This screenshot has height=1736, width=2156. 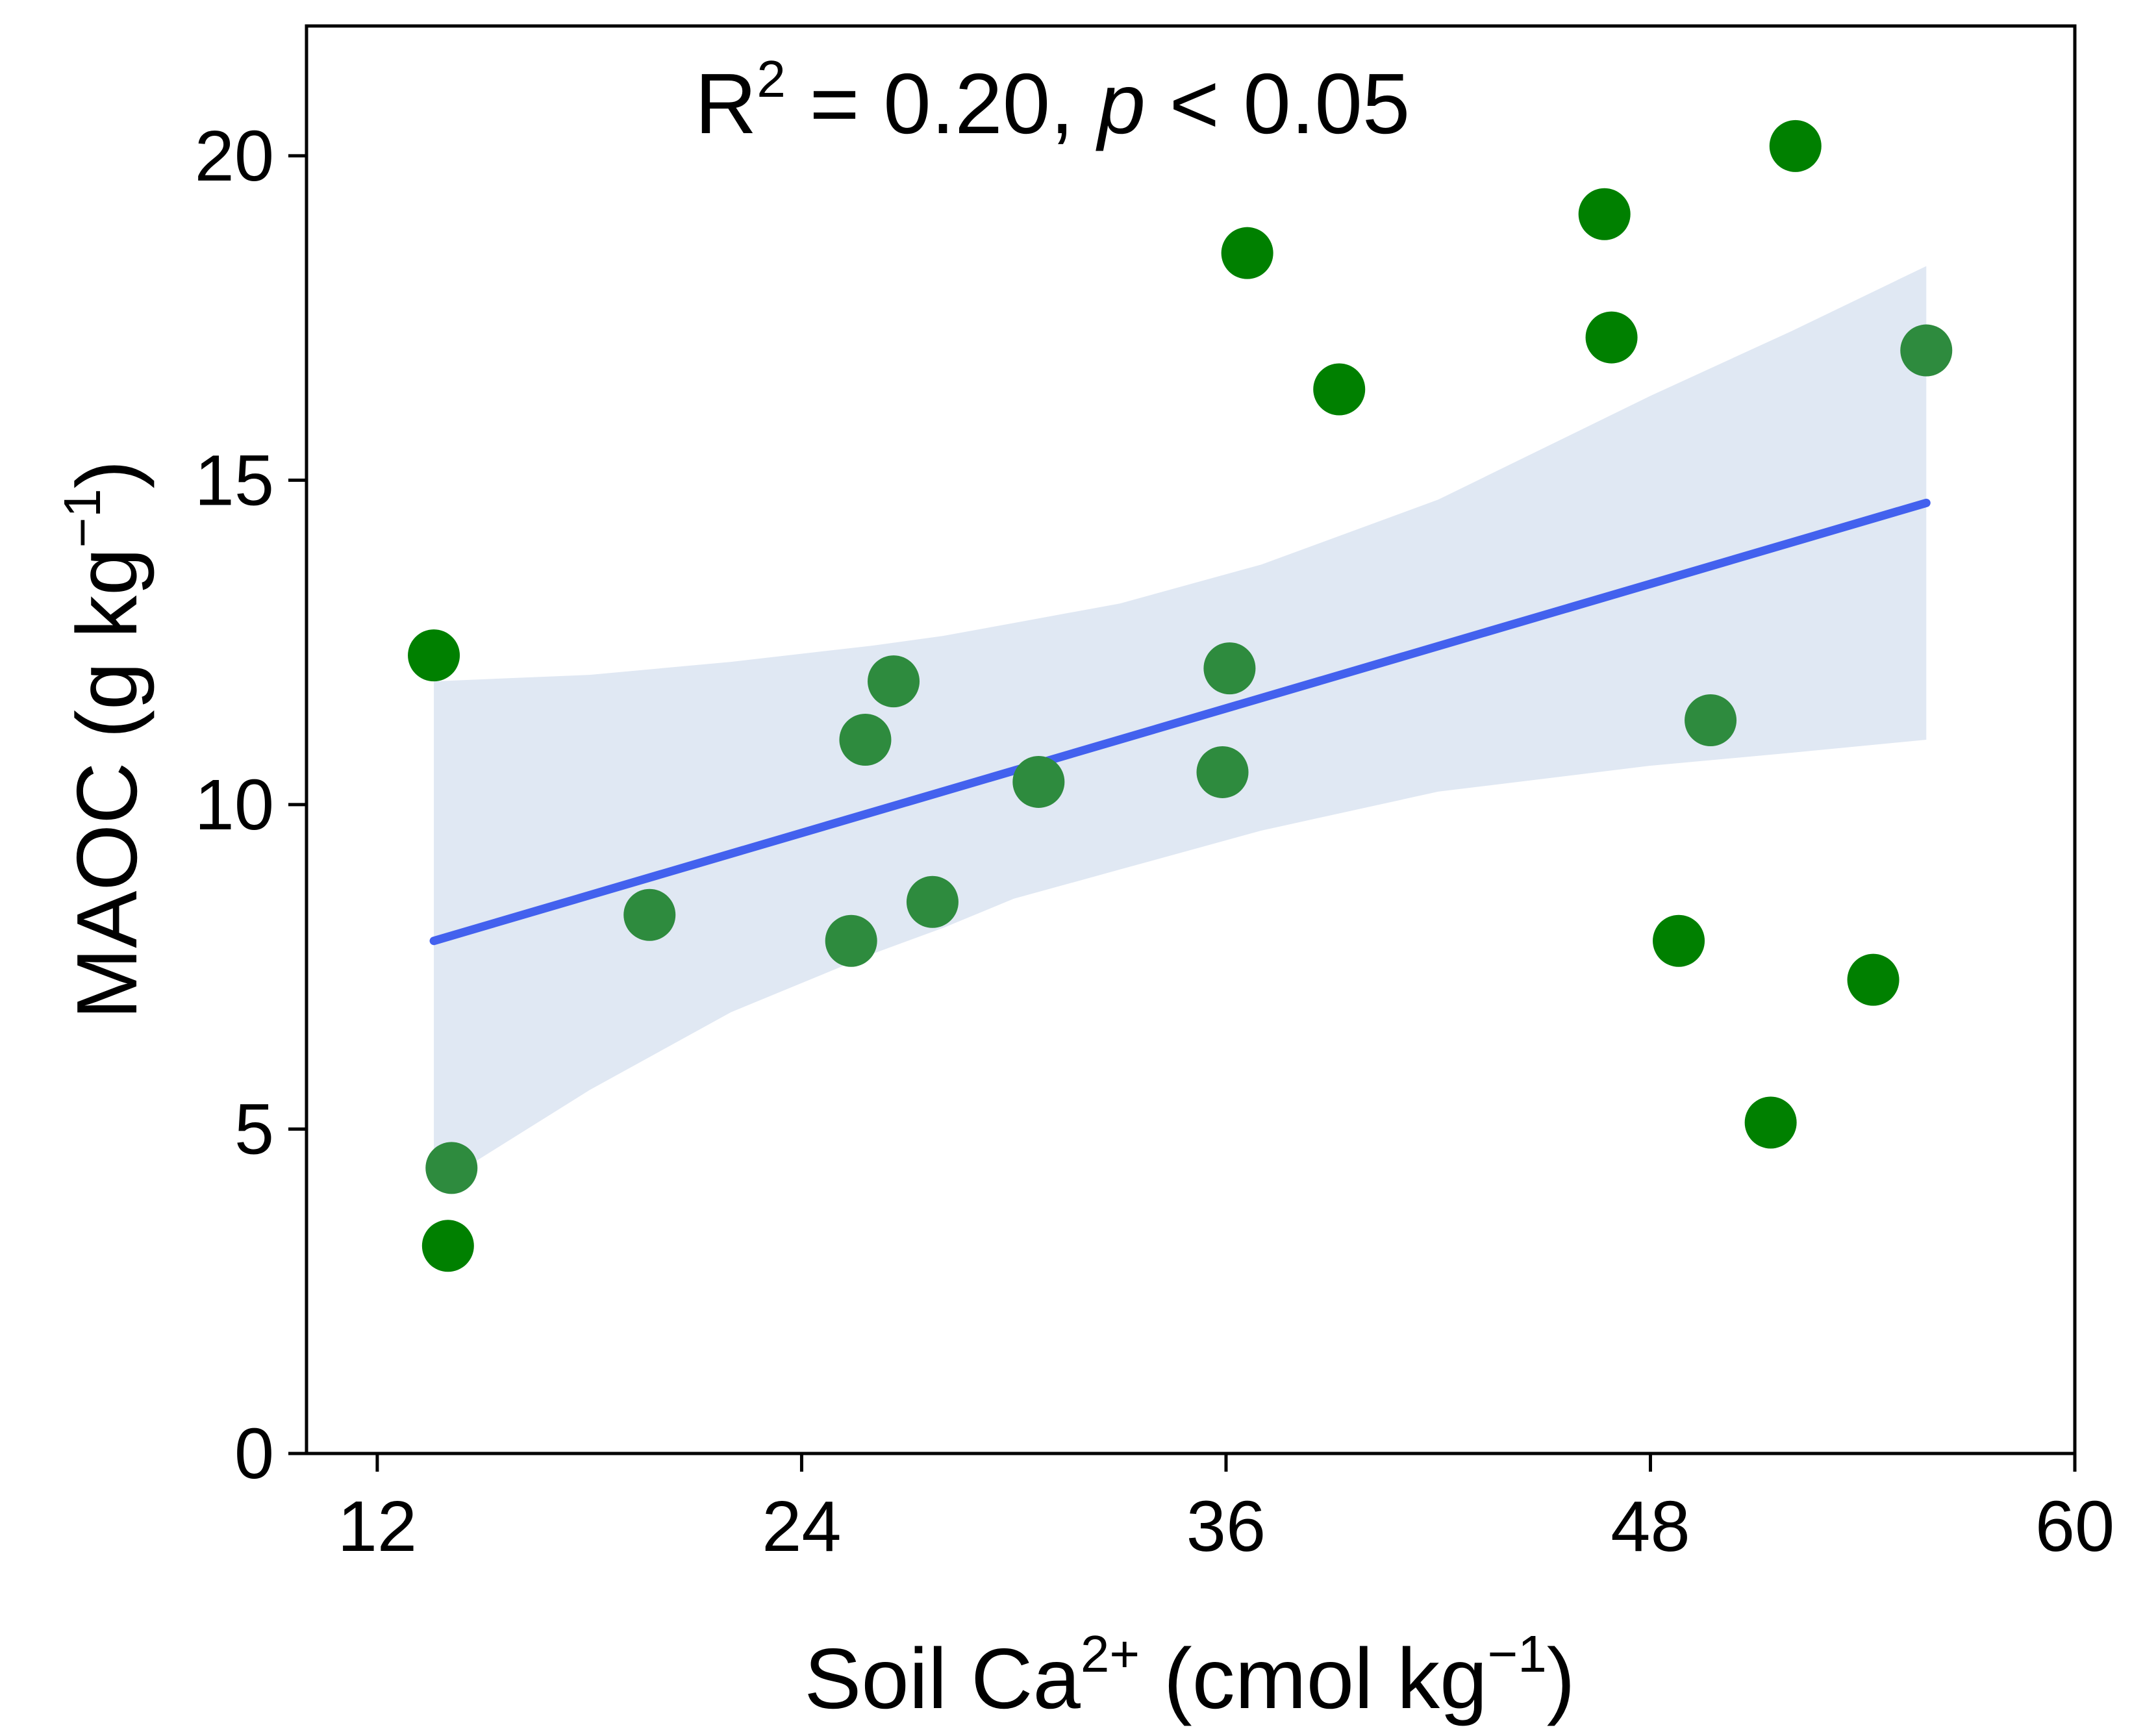 I want to click on x-label-main: Soil Ca, so click(x=942, y=1678).